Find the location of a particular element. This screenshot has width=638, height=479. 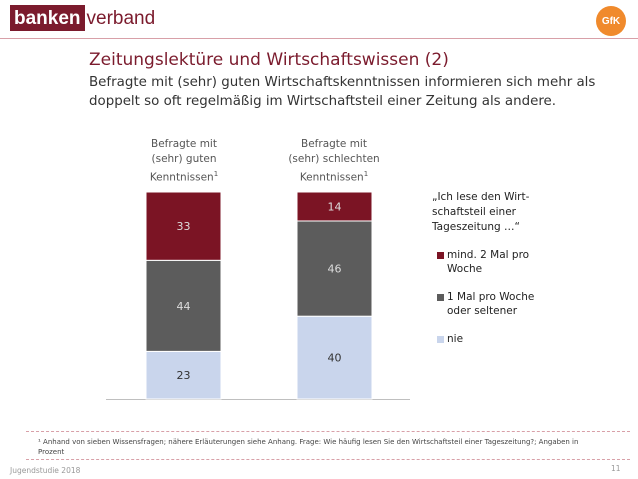

bar-value-label: 33 is located at coordinates (184, 226).